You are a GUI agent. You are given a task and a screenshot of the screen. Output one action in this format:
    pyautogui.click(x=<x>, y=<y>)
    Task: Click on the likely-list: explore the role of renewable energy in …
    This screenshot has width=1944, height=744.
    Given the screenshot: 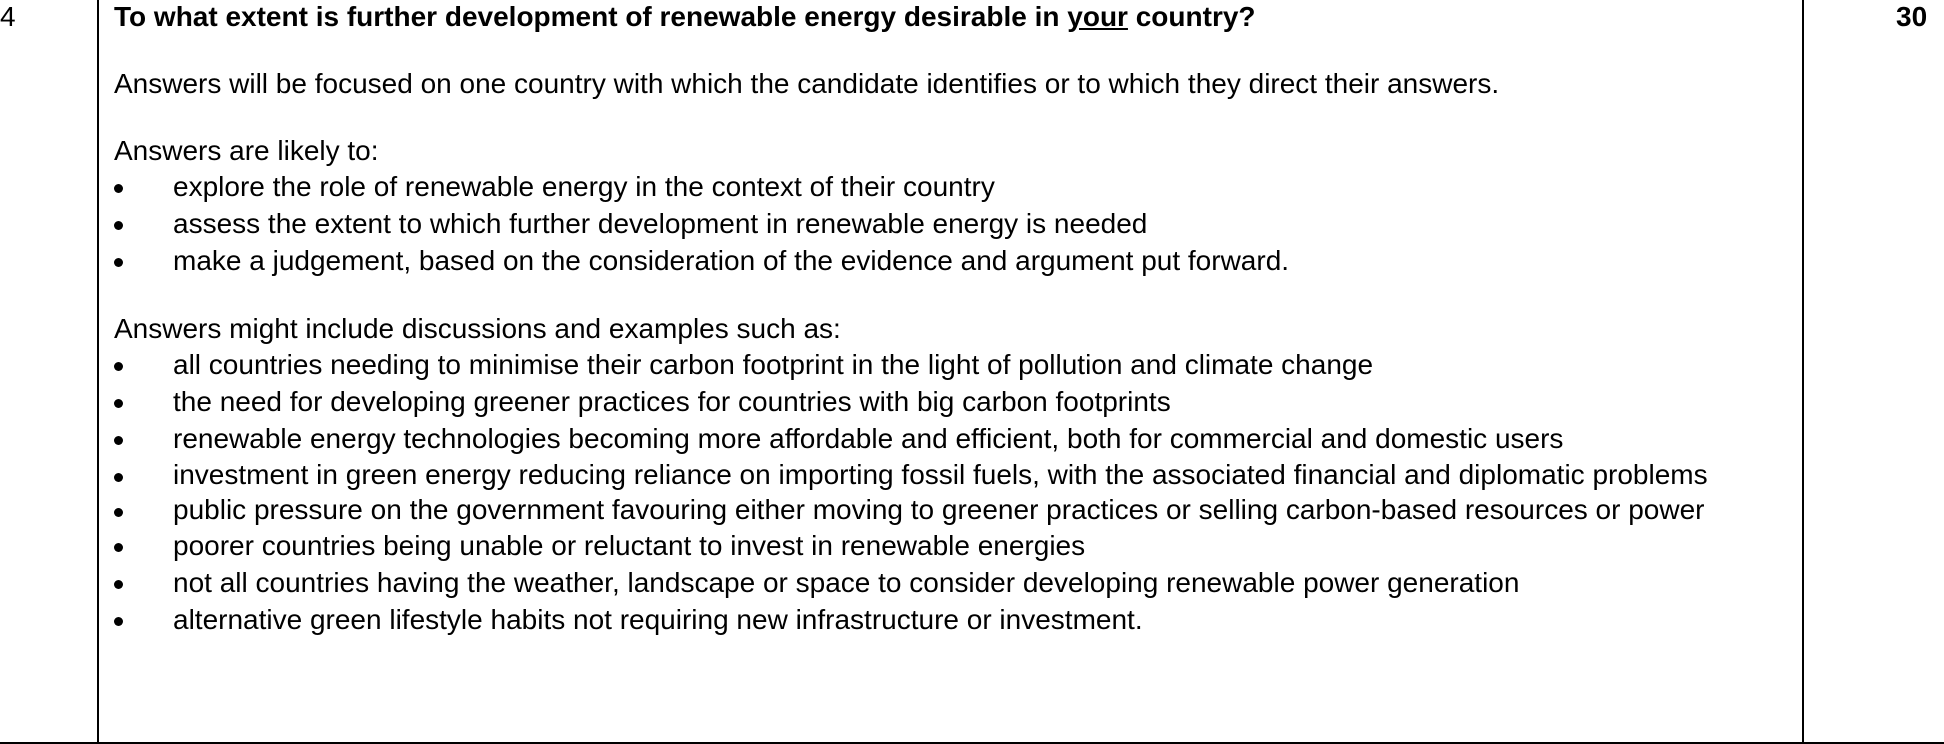 What is the action you would take?
    pyautogui.click(x=954, y=223)
    